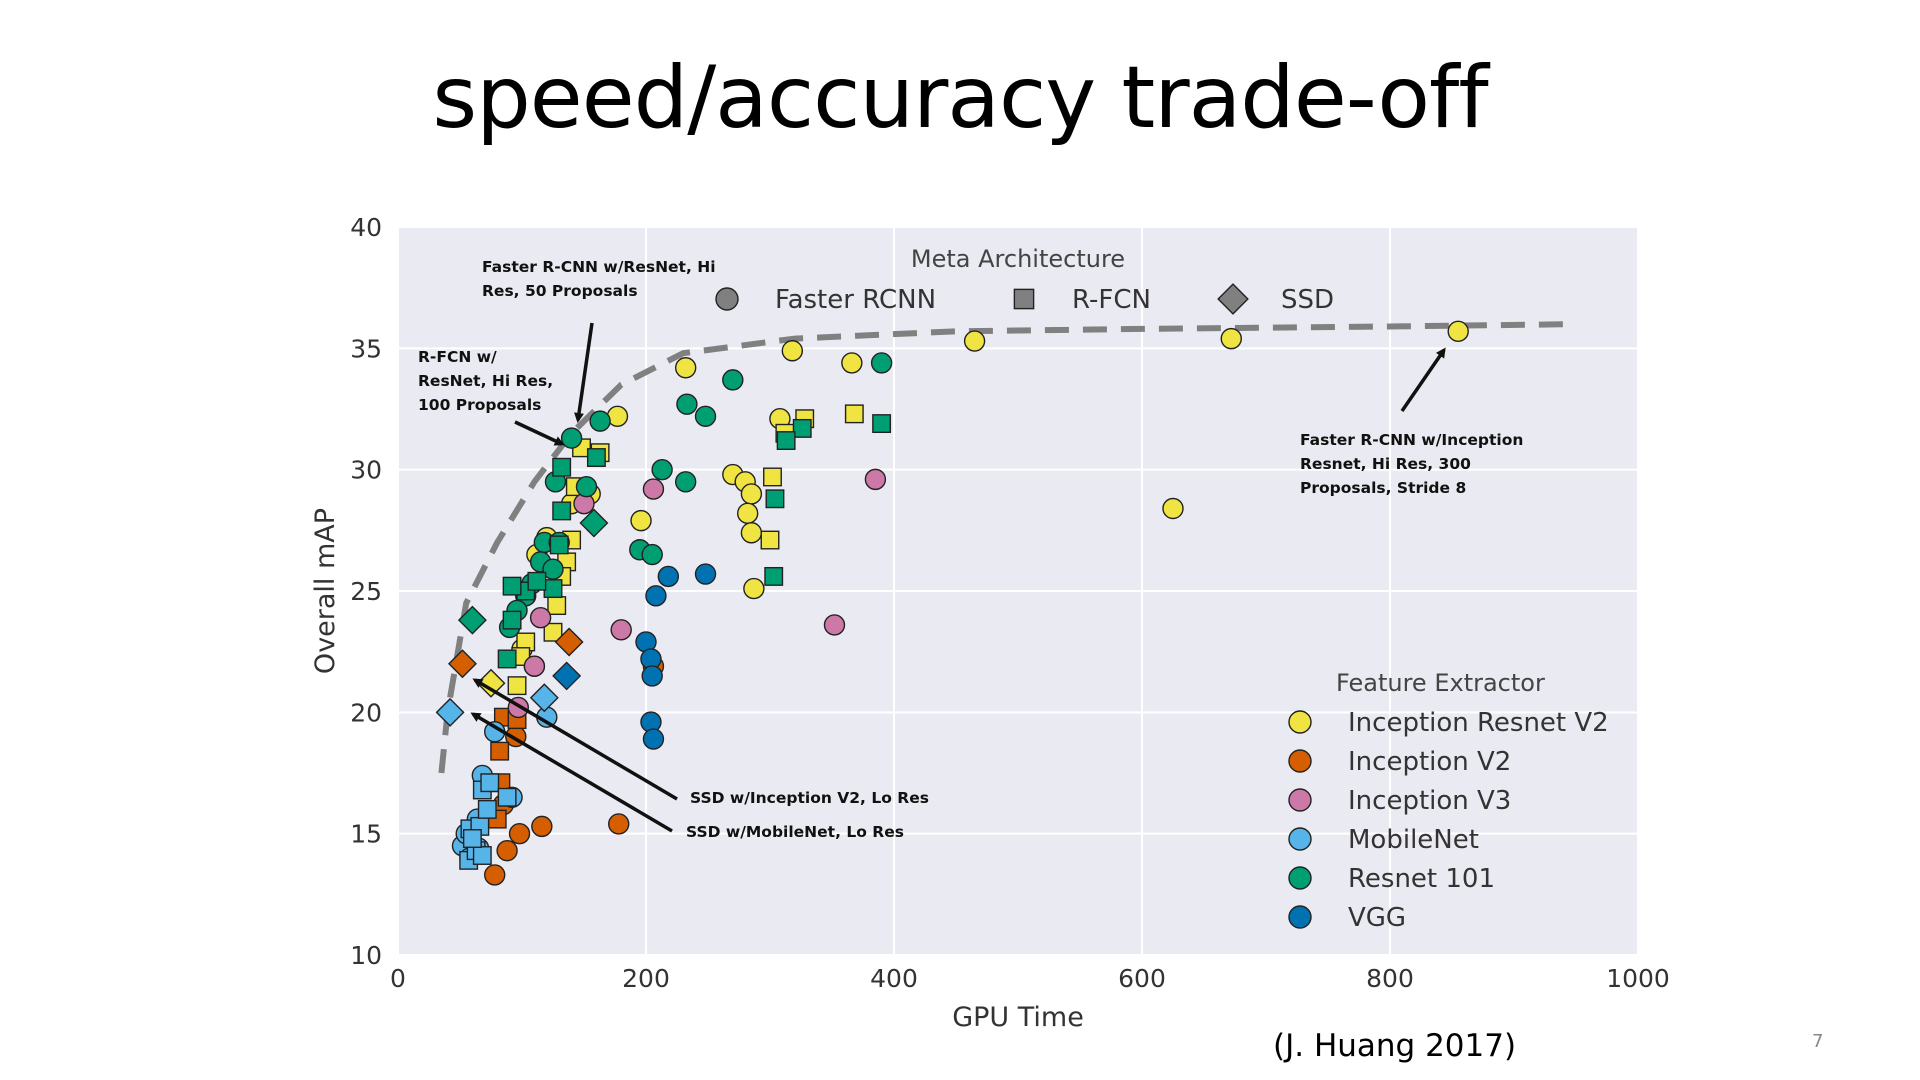 Image resolution: width=1920 pixels, height=1080 pixels. What do you see at coordinates (1233, 299) in the screenshot?
I see `legend-marker-diamond` at bounding box center [1233, 299].